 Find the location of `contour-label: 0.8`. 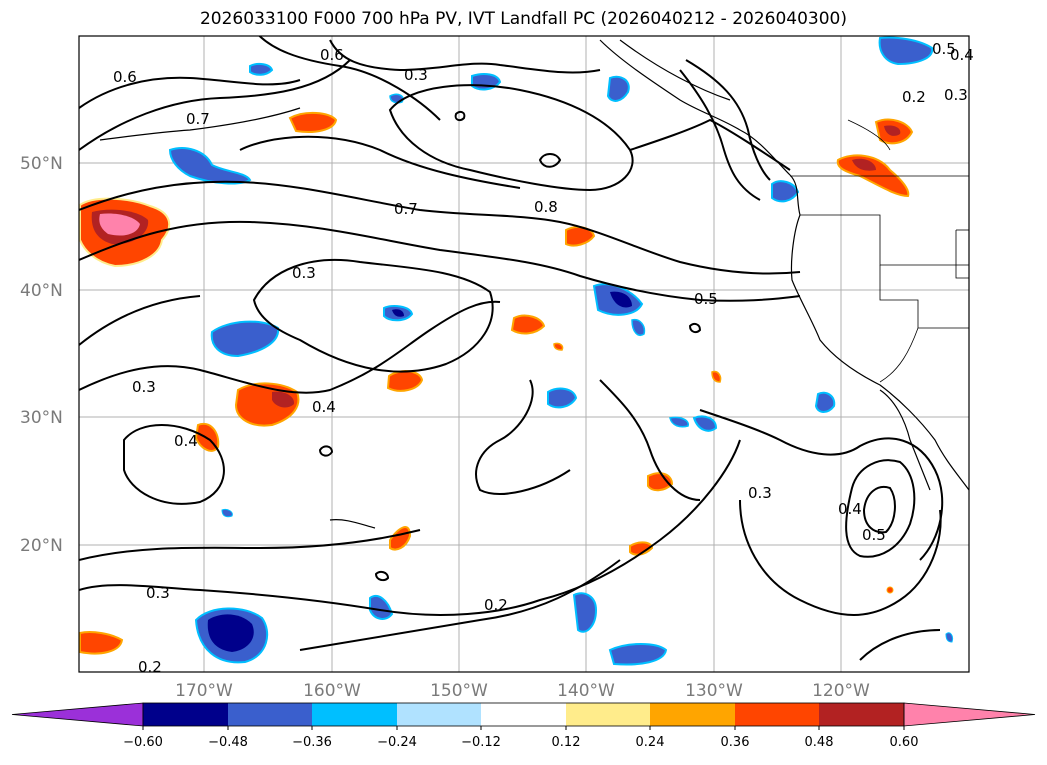

contour-label: 0.8 is located at coordinates (546, 207).